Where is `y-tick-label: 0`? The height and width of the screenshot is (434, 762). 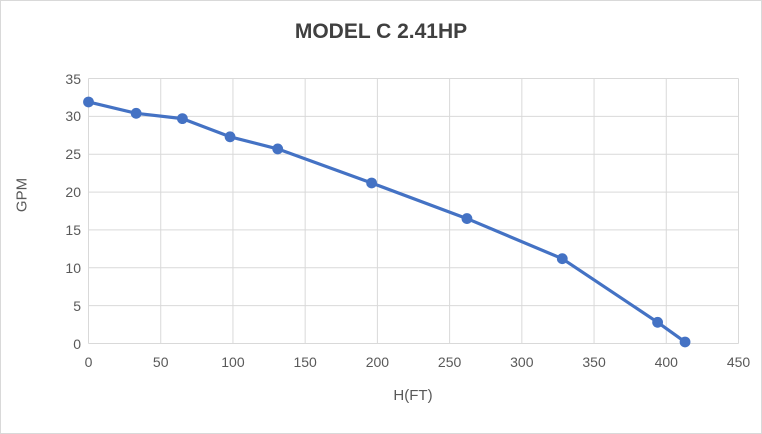
y-tick-label: 0 is located at coordinates (77, 343).